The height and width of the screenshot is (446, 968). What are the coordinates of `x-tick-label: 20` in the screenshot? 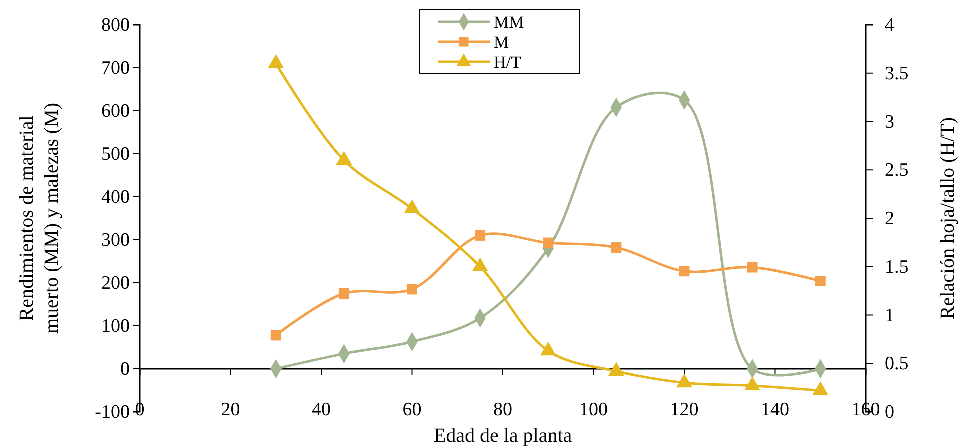 It's located at (230, 409).